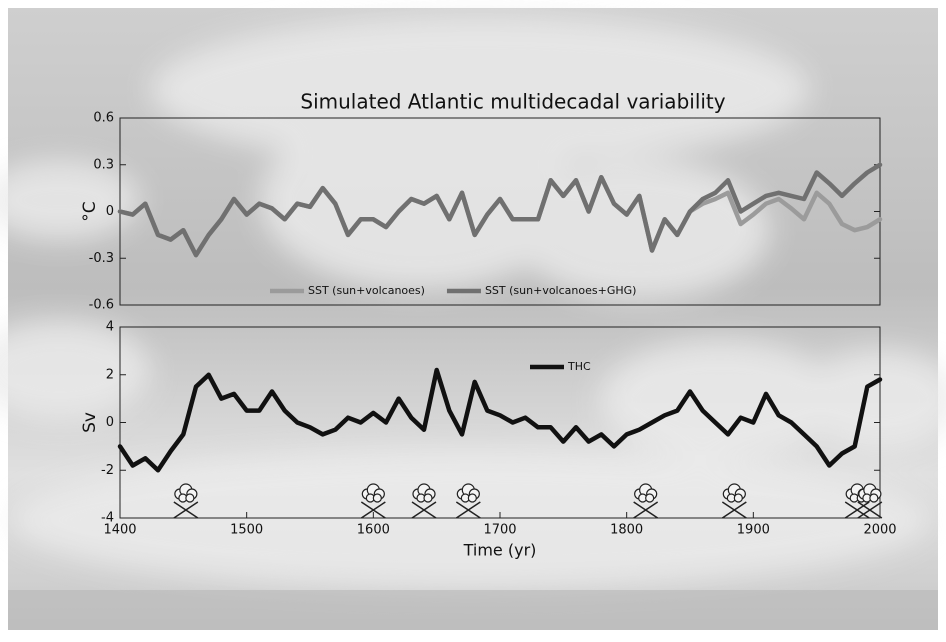 The height and width of the screenshot is (642, 946). I want to click on x-tick-label: 1600, so click(373, 530).